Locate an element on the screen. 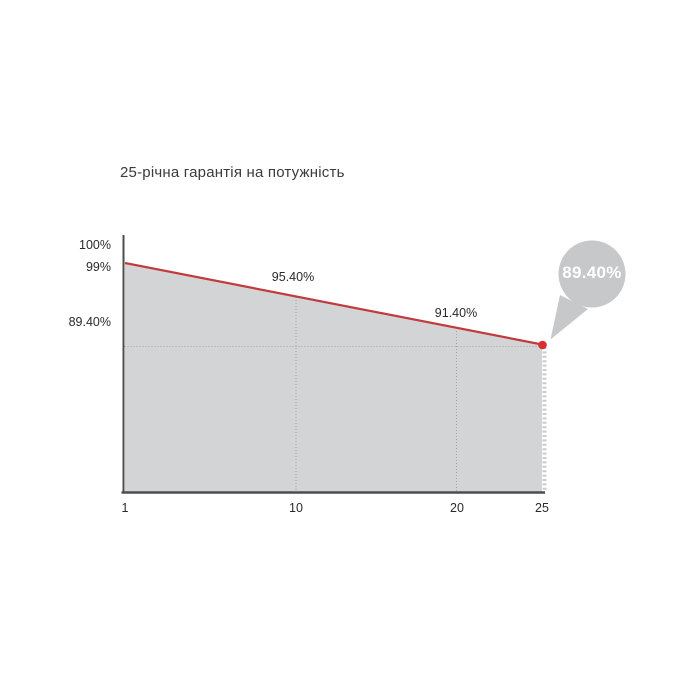 This screenshot has width=700, height=700. callout-bubble is located at coordinates (592, 274).